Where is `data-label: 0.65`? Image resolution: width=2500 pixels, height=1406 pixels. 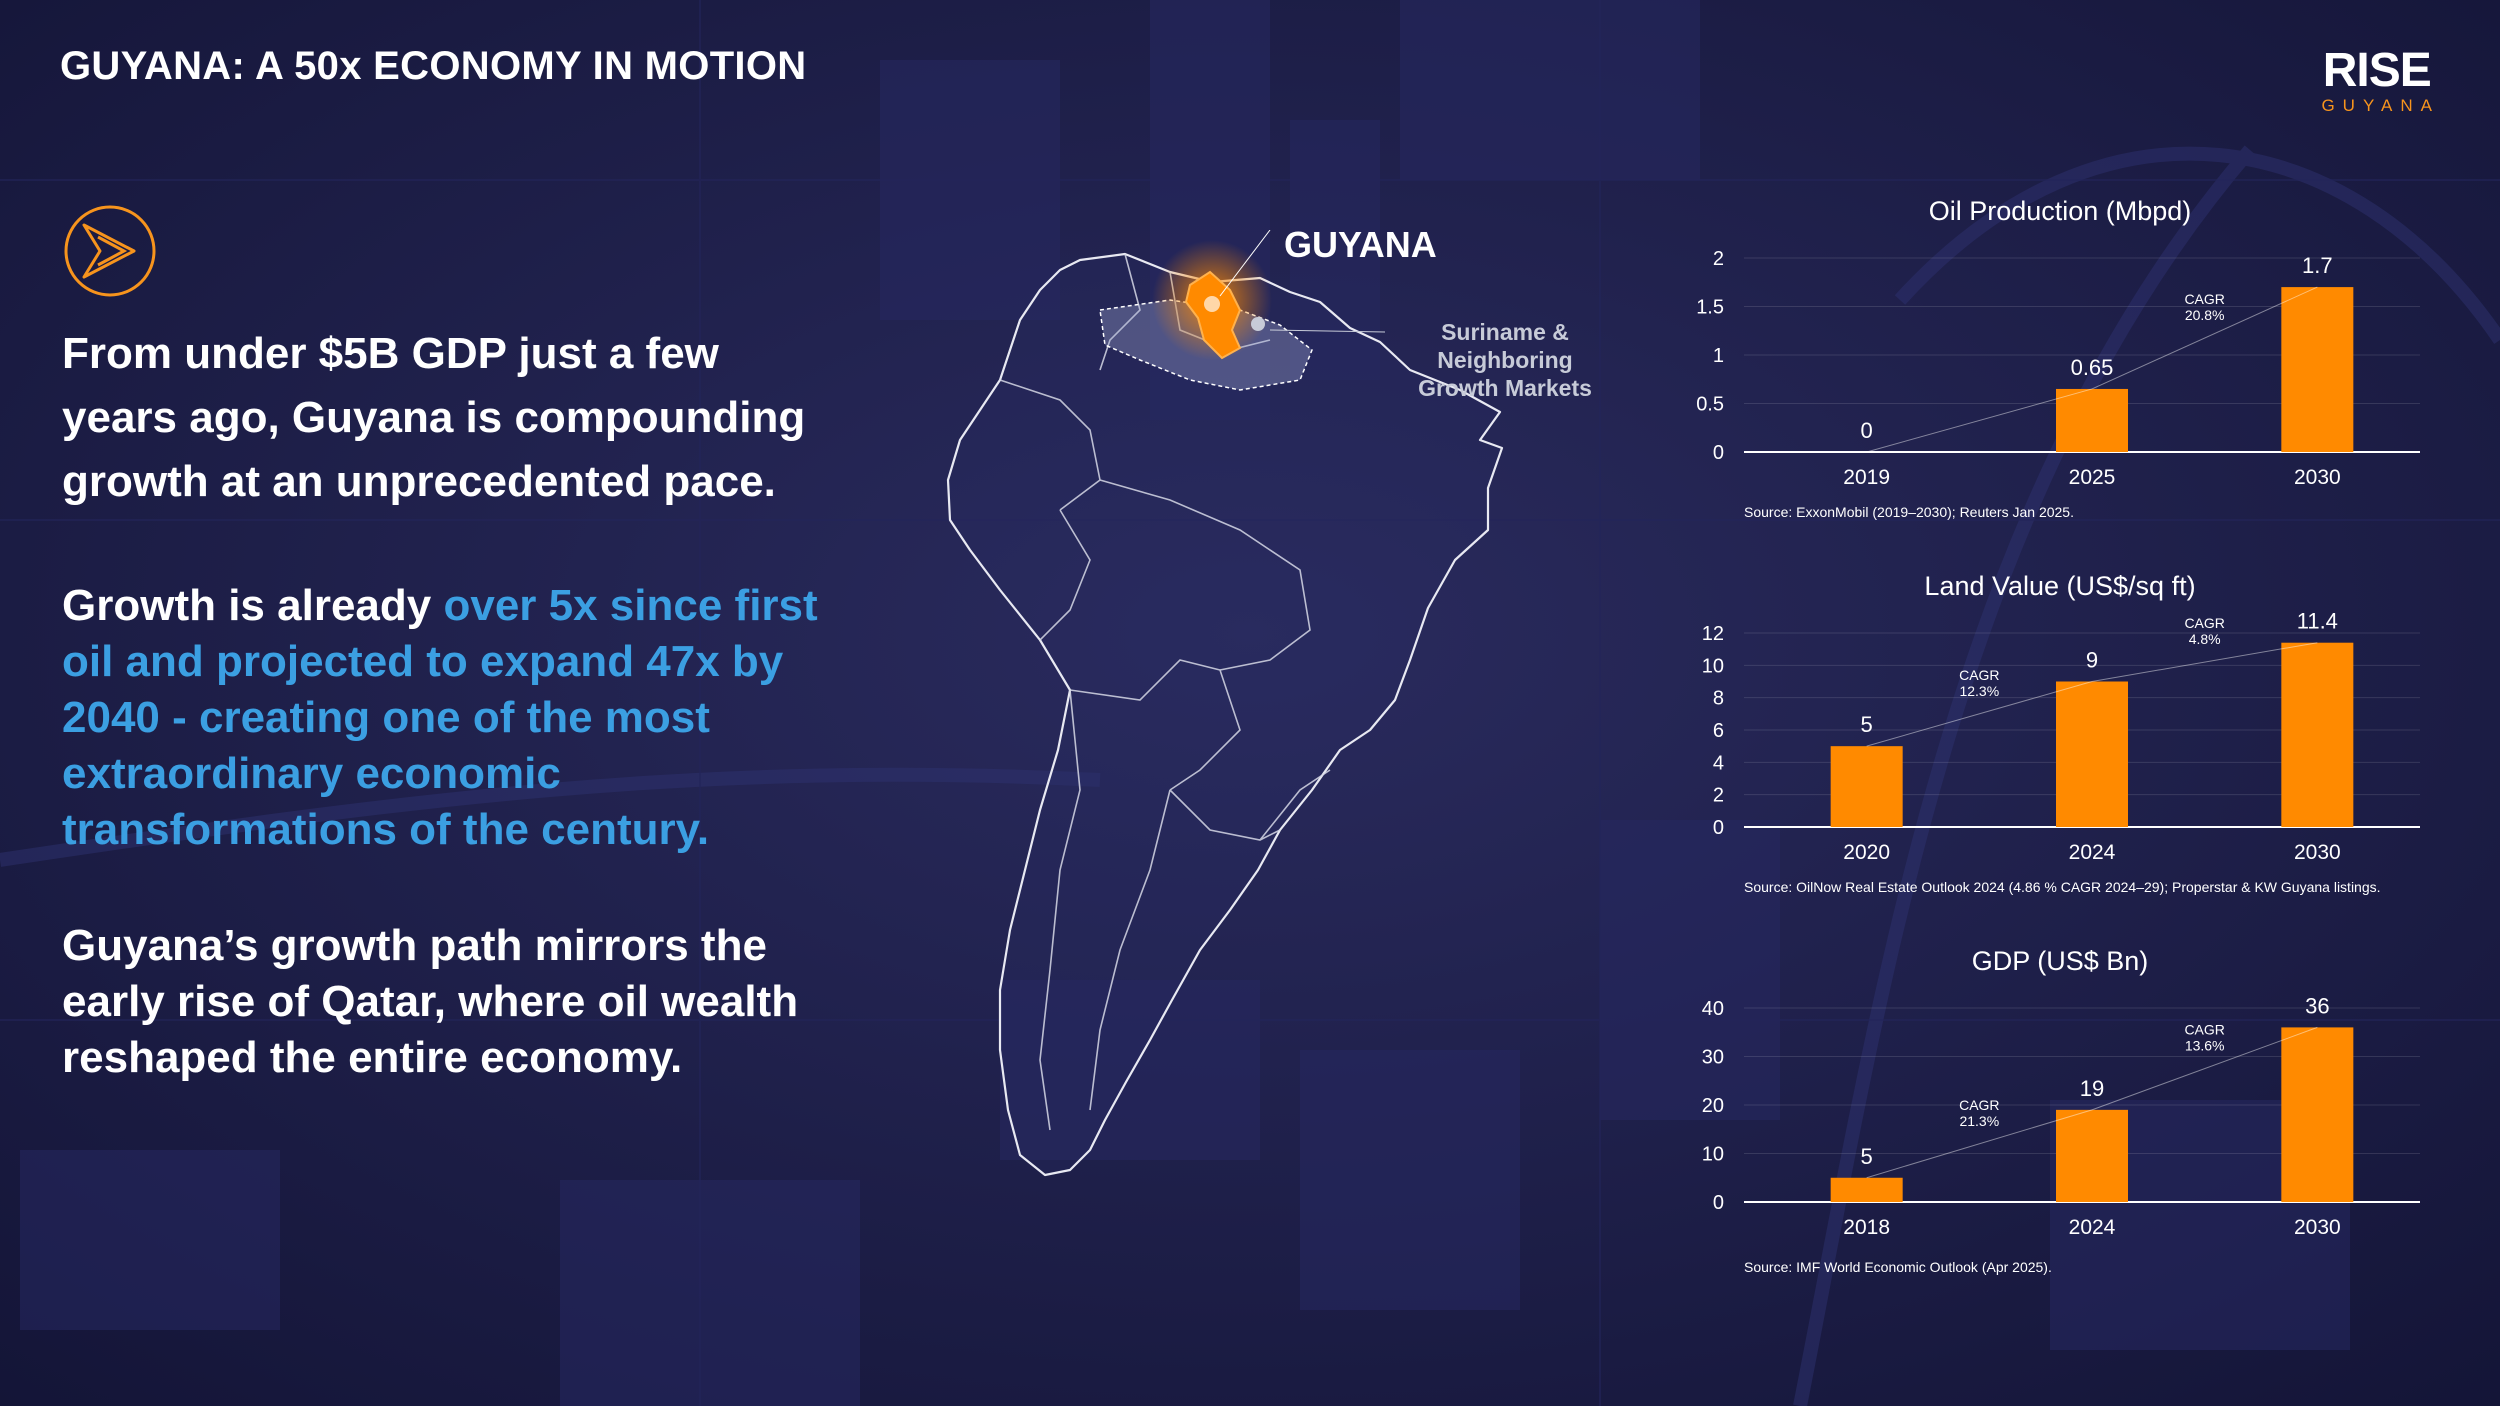 data-label: 0.65 is located at coordinates (2092, 367).